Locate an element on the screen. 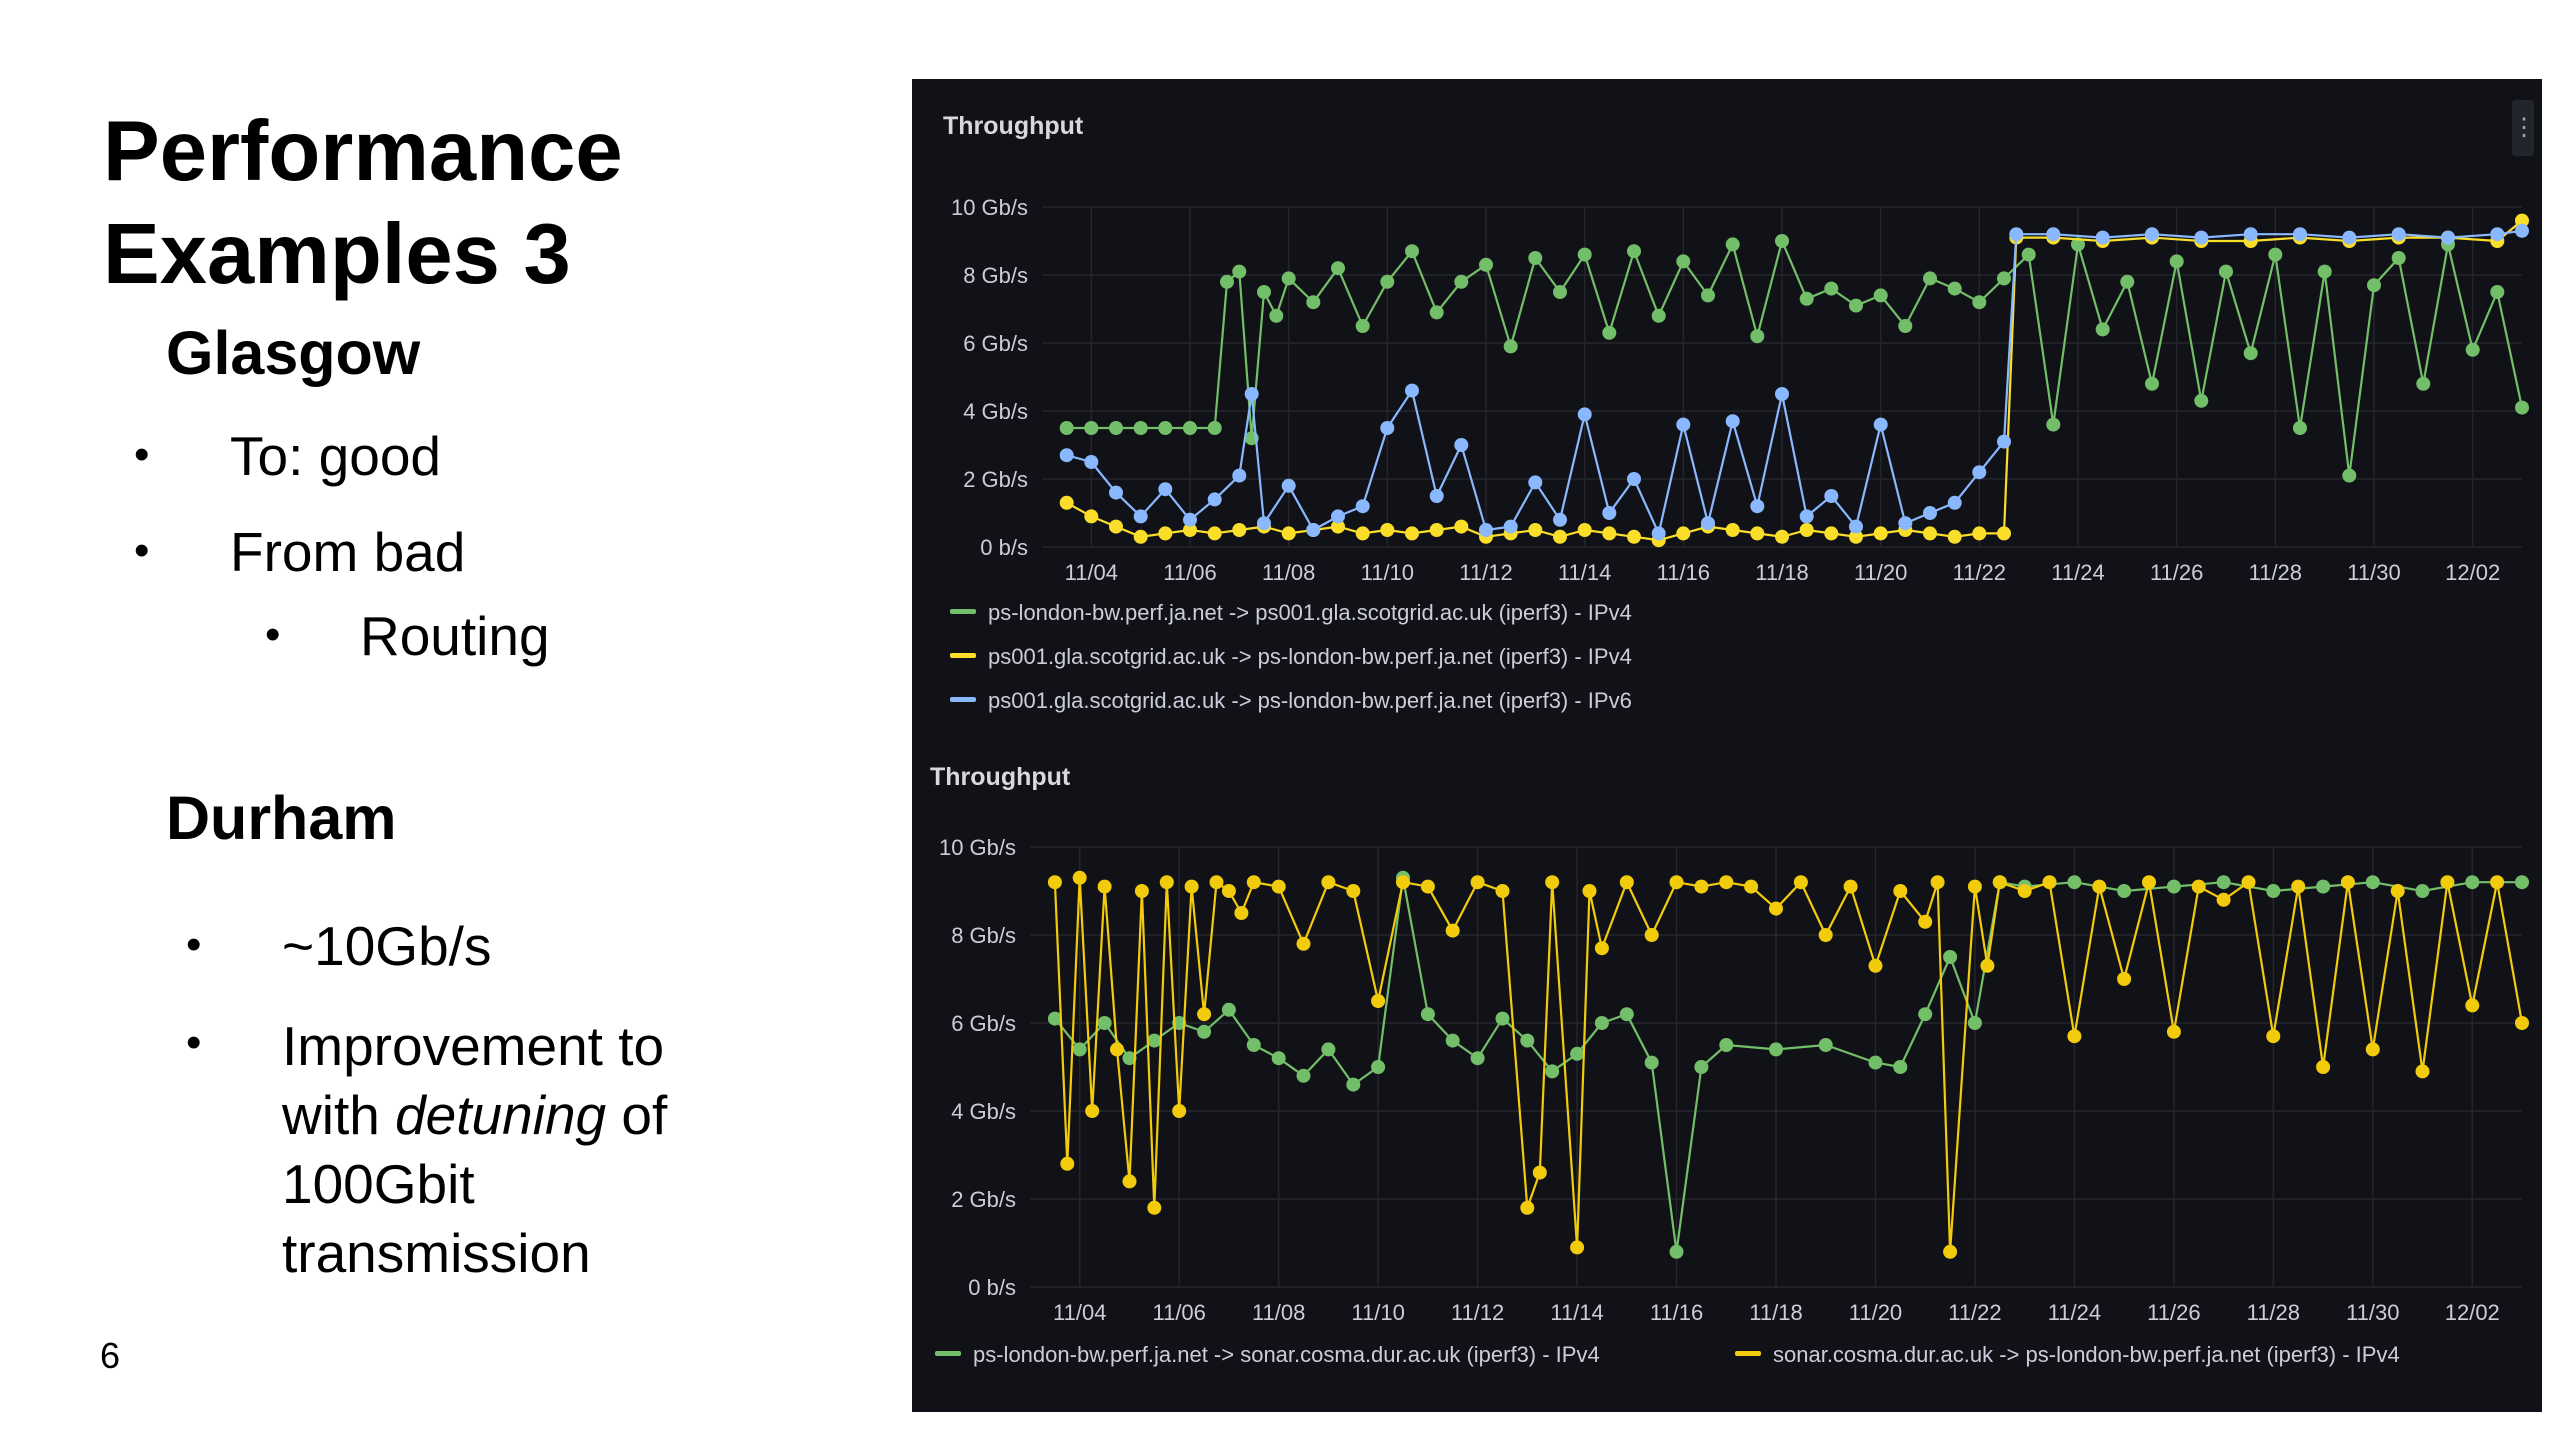 The width and height of the screenshot is (2560, 1440). durham-bullet-speed: ~10Gb/s is located at coordinates (387, 946).